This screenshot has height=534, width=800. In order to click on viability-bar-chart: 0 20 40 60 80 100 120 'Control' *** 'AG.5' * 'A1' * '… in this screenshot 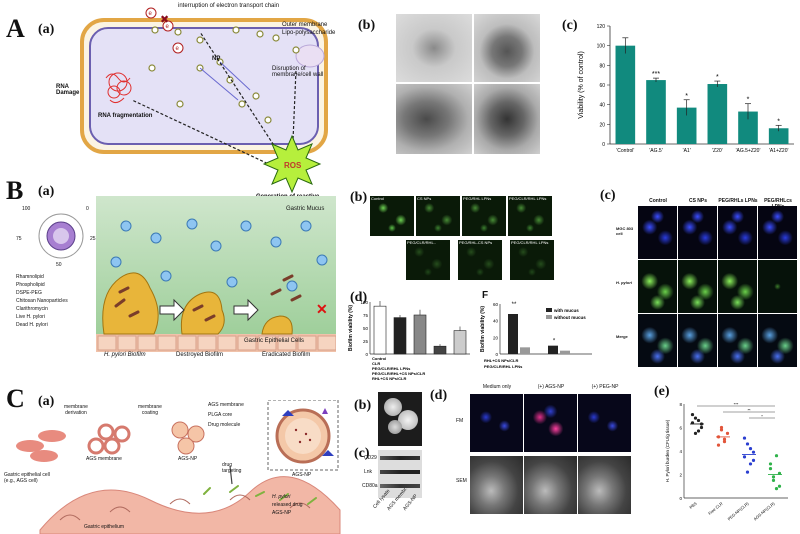, I will do `click(686, 89)`.